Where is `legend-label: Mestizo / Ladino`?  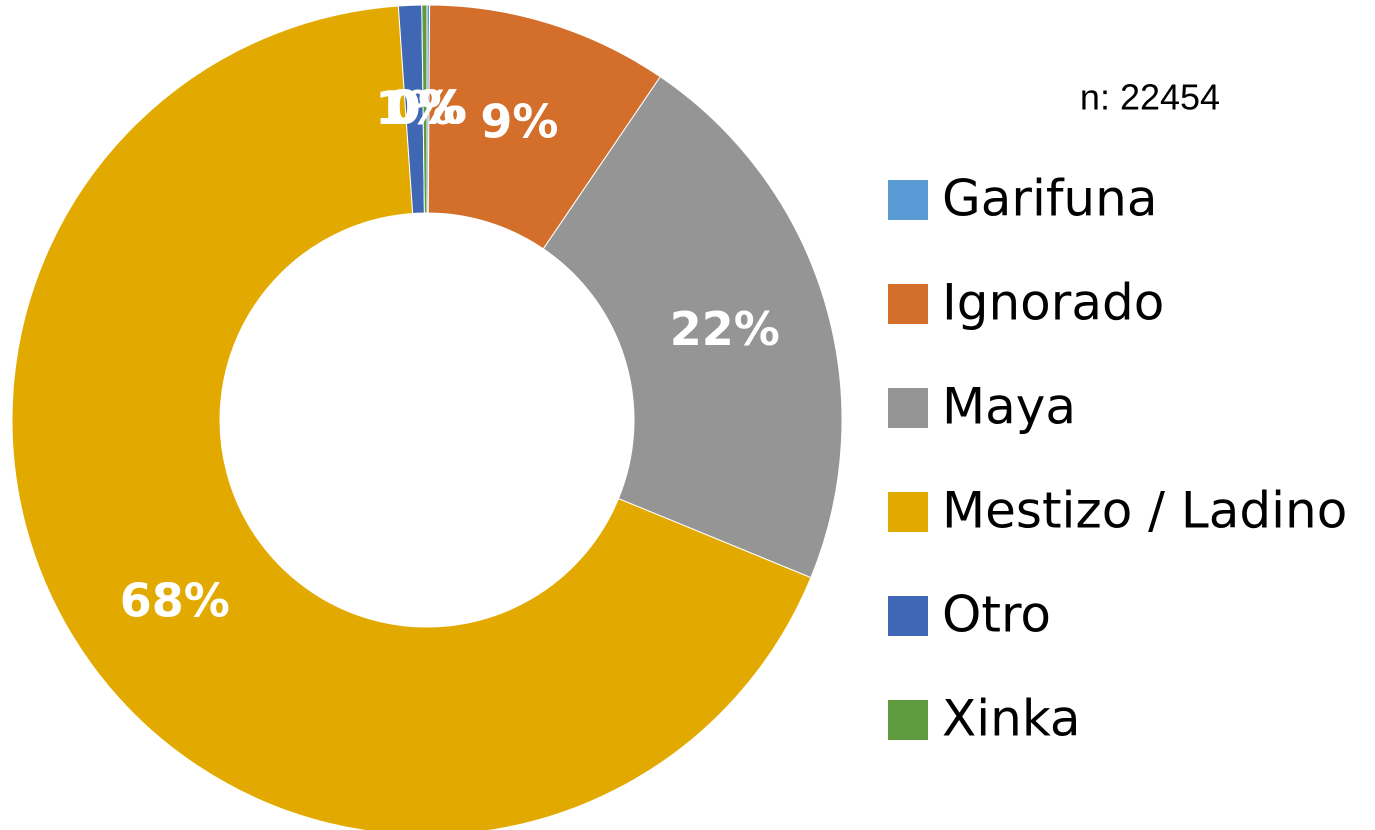 legend-label: Mestizo / Ladino is located at coordinates (1144, 511).